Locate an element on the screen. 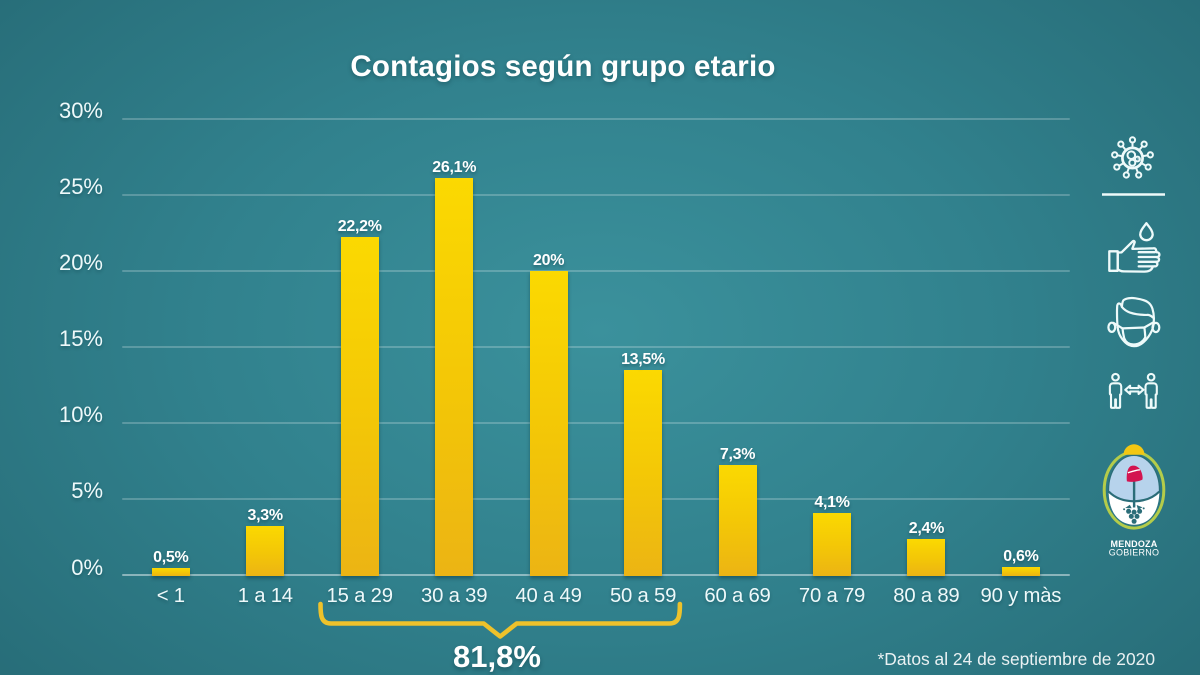  svg-text: GOBIERNO is located at coordinates (1134, 553).